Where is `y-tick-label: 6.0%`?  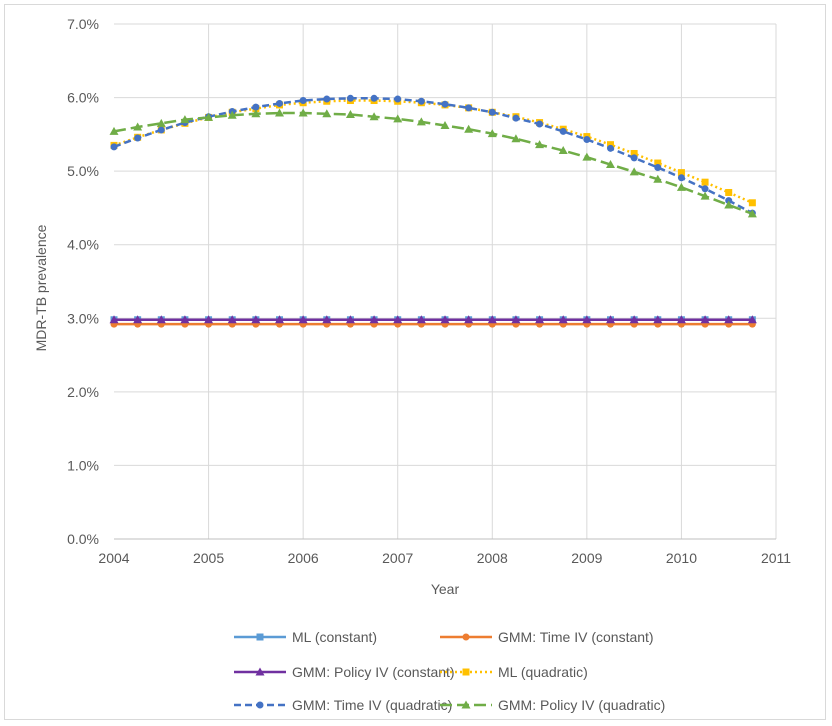
y-tick-label: 6.0% is located at coordinates (83, 98).